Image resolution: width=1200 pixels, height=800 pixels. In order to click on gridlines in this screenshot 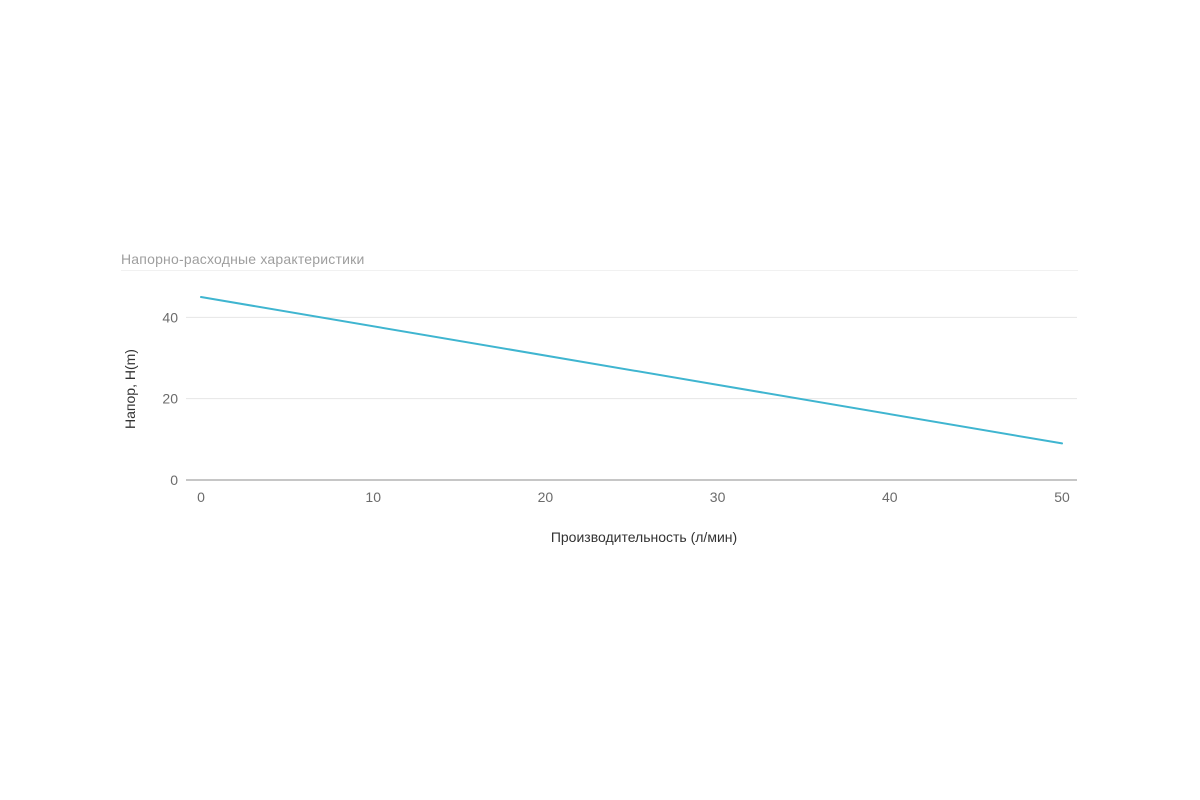, I will do `click(631, 358)`.